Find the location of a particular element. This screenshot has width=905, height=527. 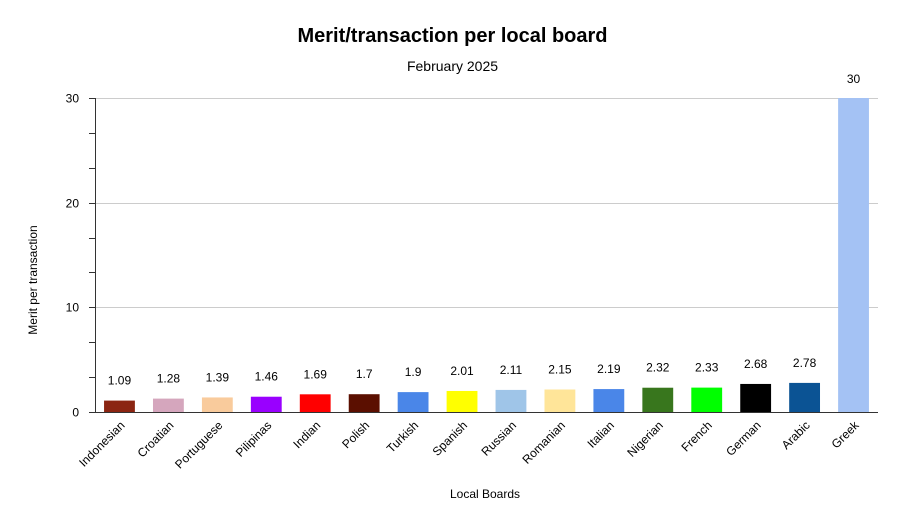

x-tick-label-italian: Italian is located at coordinates (600, 434).